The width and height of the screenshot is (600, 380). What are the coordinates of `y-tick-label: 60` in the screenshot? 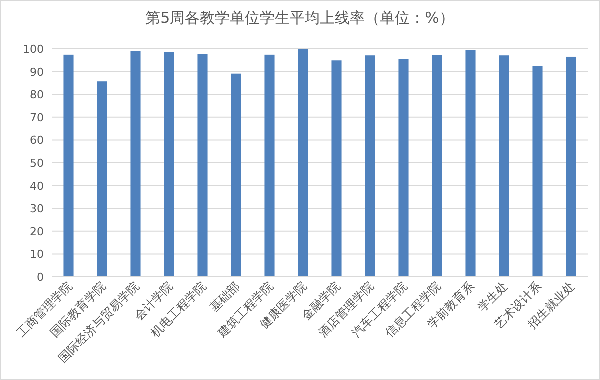 It's located at (37, 141).